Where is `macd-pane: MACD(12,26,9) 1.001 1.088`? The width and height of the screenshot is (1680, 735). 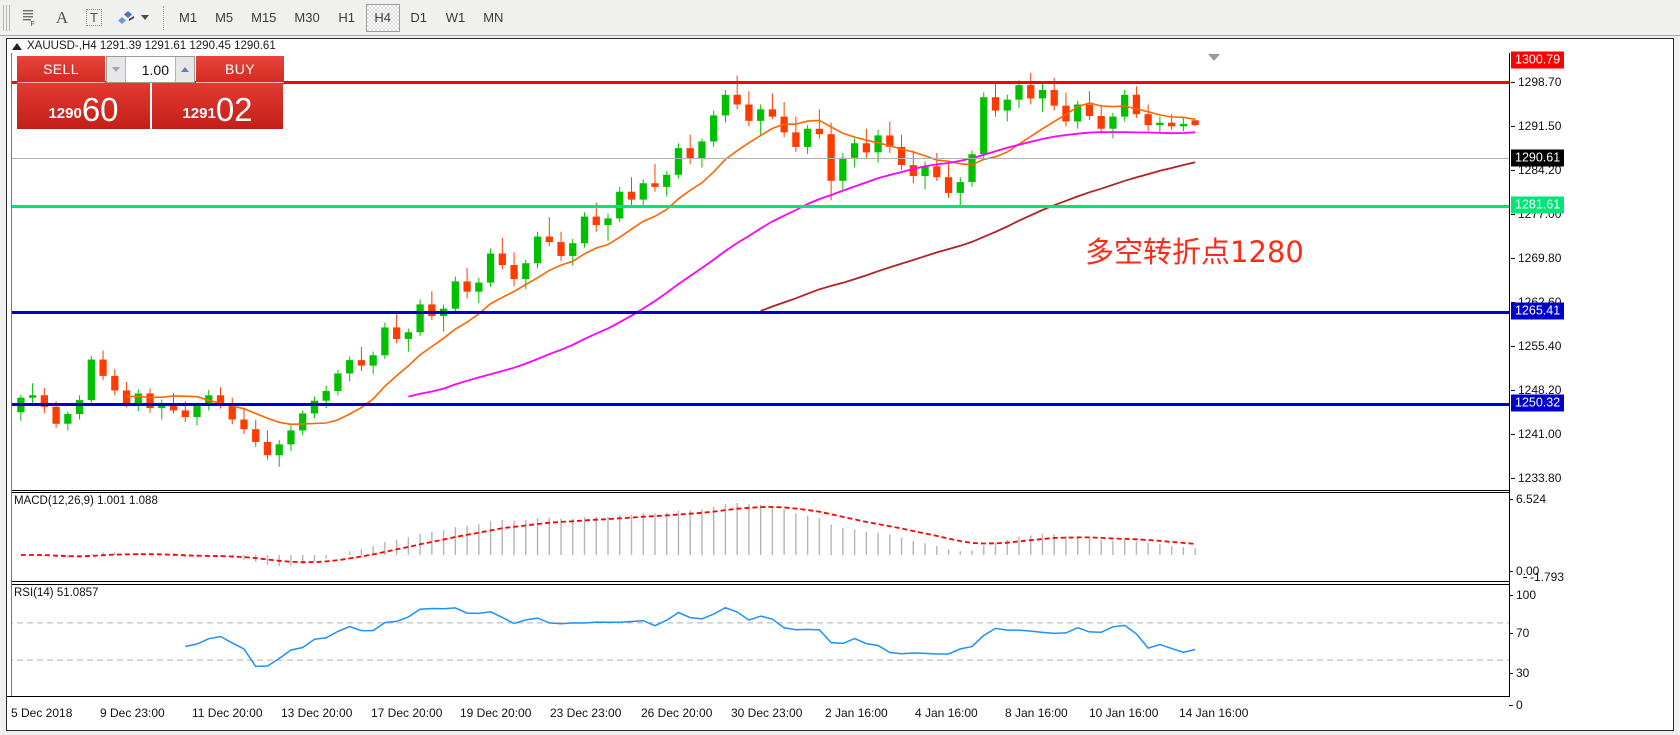 macd-pane: MACD(12,26,9) 1.001 1.088 is located at coordinates (759, 537).